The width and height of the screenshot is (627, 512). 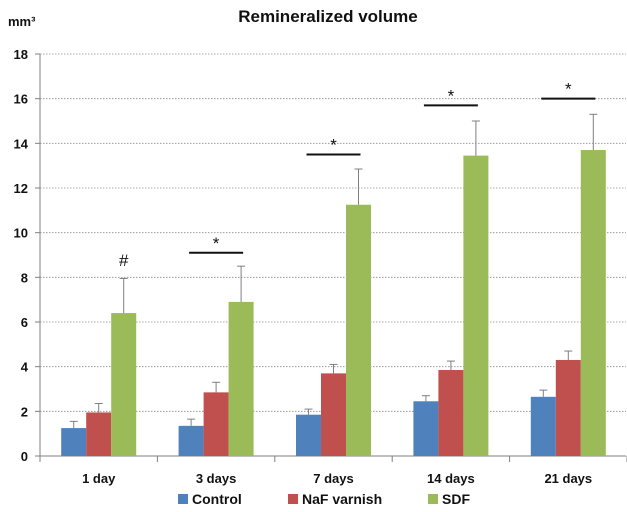 What do you see at coordinates (217, 499) in the screenshot?
I see `legend-label: Control` at bounding box center [217, 499].